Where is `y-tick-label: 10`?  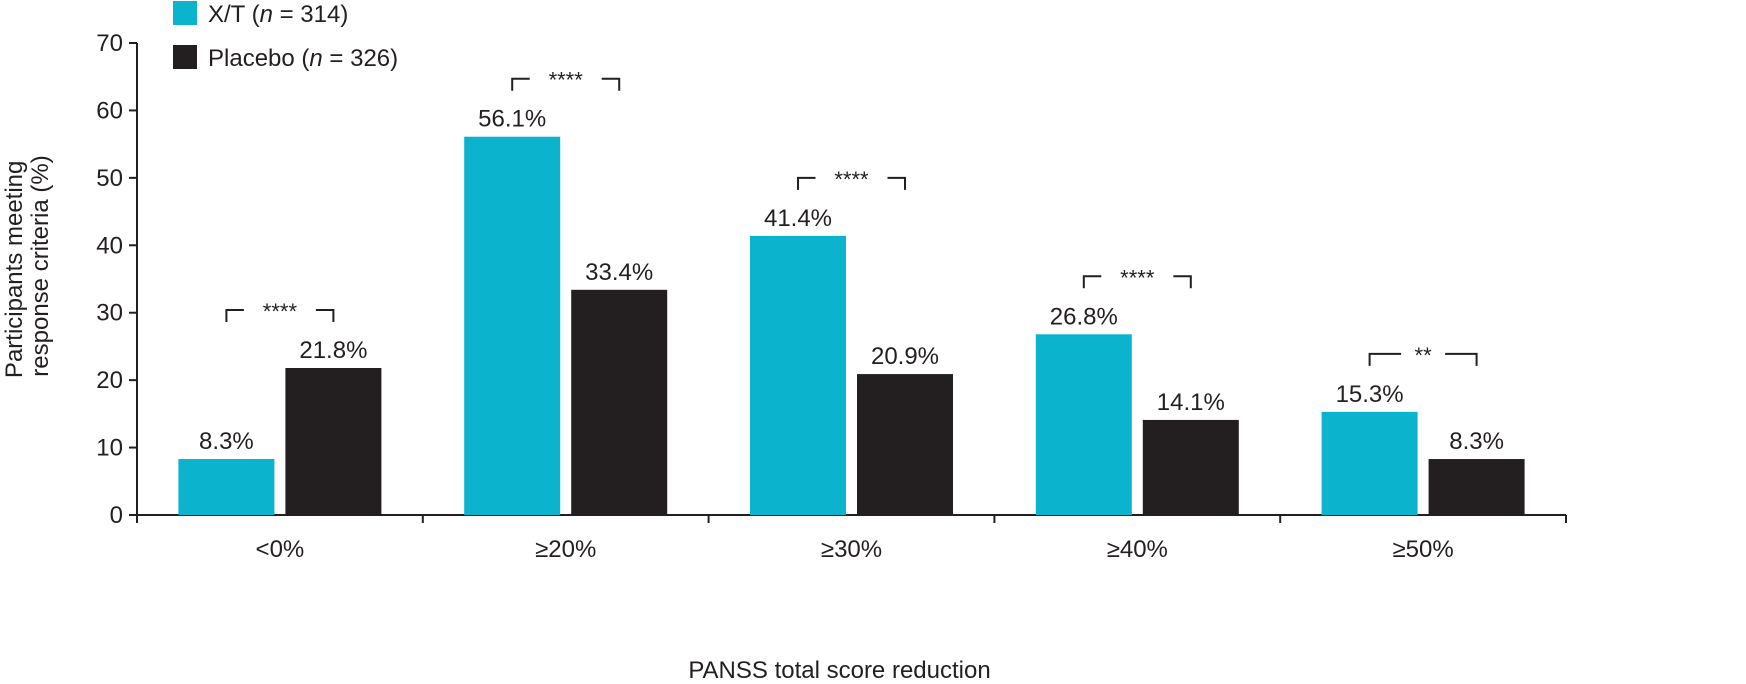 y-tick-label: 10 is located at coordinates (109, 448).